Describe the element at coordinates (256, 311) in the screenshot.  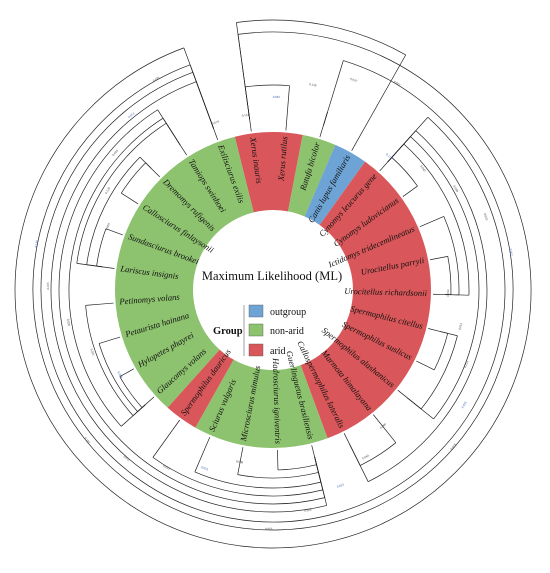
I see `legend-swatch-outgroup` at that location.